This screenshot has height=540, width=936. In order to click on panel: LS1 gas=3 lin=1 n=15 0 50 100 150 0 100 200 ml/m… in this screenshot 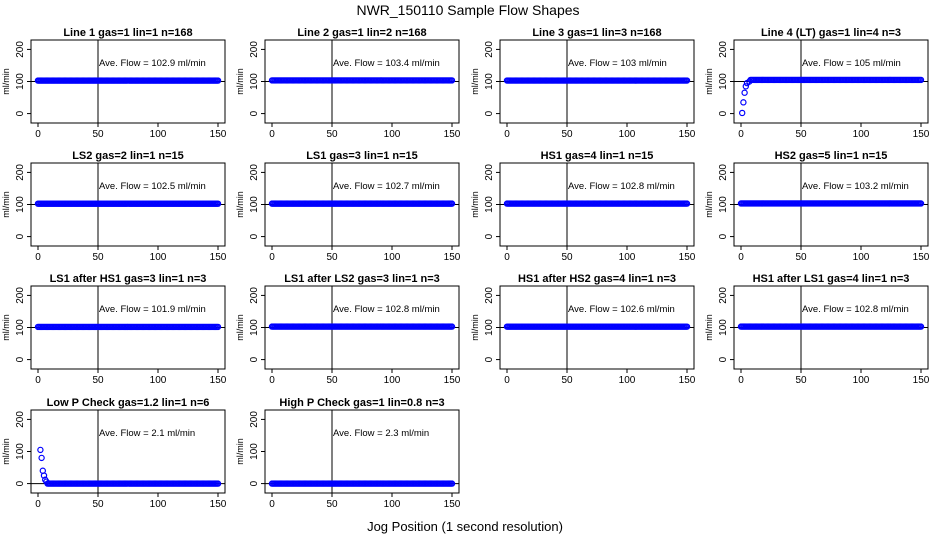, I will do `click(348, 206)`.